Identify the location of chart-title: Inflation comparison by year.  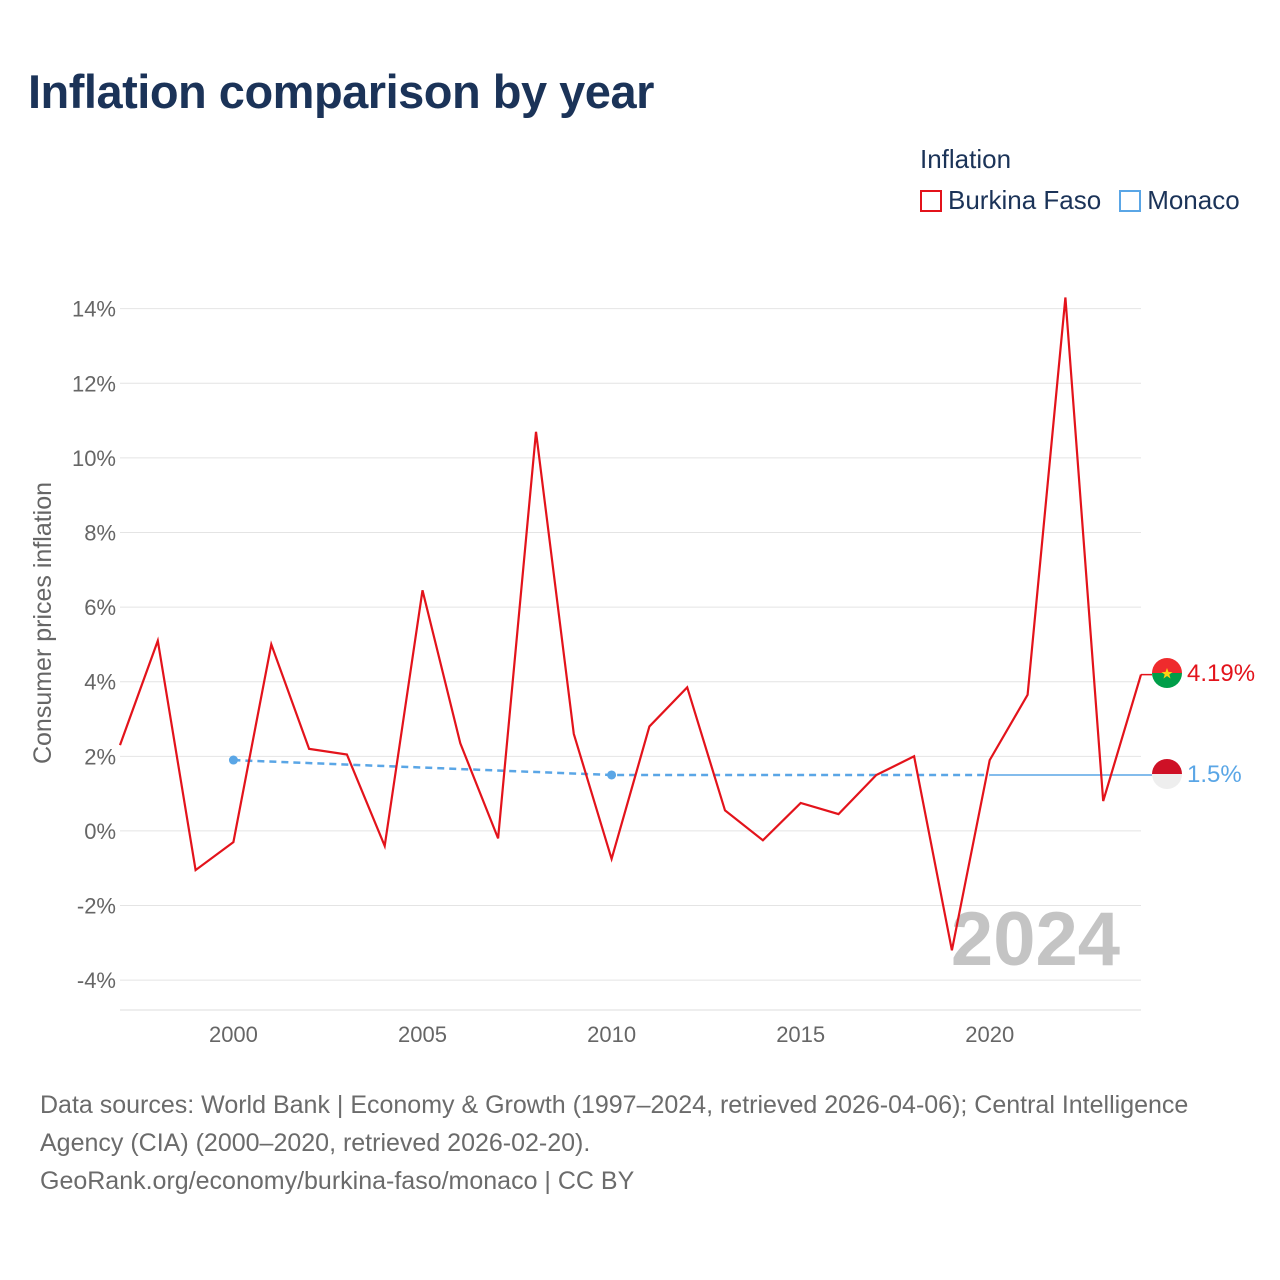
(341, 91).